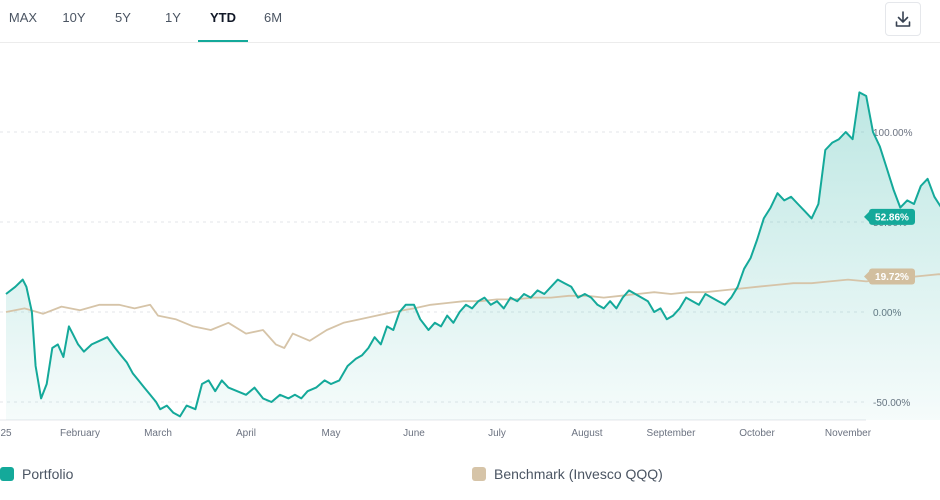  What do you see at coordinates (223, 21) in the screenshot?
I see `tab-ytd: YTD` at bounding box center [223, 21].